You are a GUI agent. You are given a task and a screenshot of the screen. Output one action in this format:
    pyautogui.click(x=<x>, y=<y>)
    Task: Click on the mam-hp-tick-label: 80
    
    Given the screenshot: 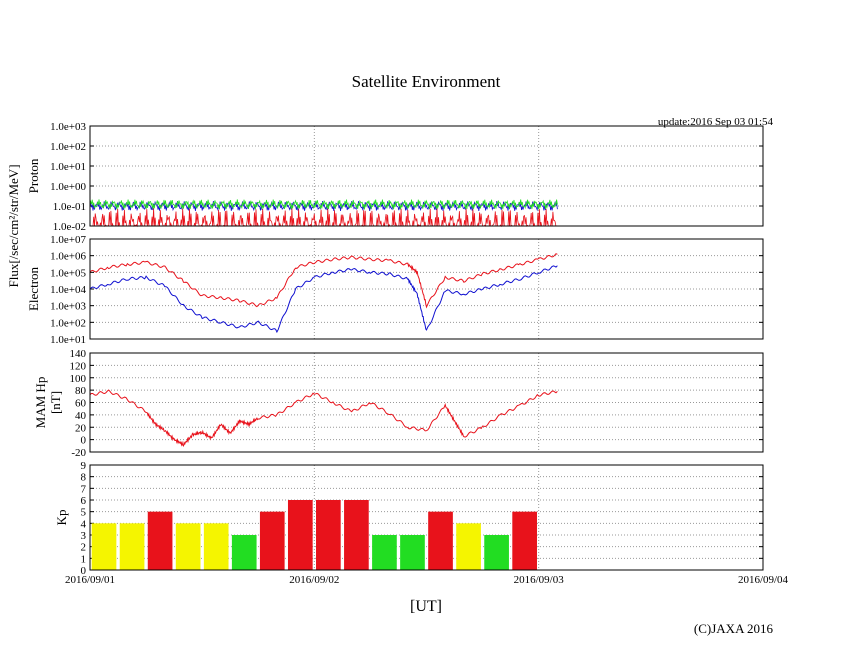 What is the action you would take?
    pyautogui.click(x=81, y=391)
    